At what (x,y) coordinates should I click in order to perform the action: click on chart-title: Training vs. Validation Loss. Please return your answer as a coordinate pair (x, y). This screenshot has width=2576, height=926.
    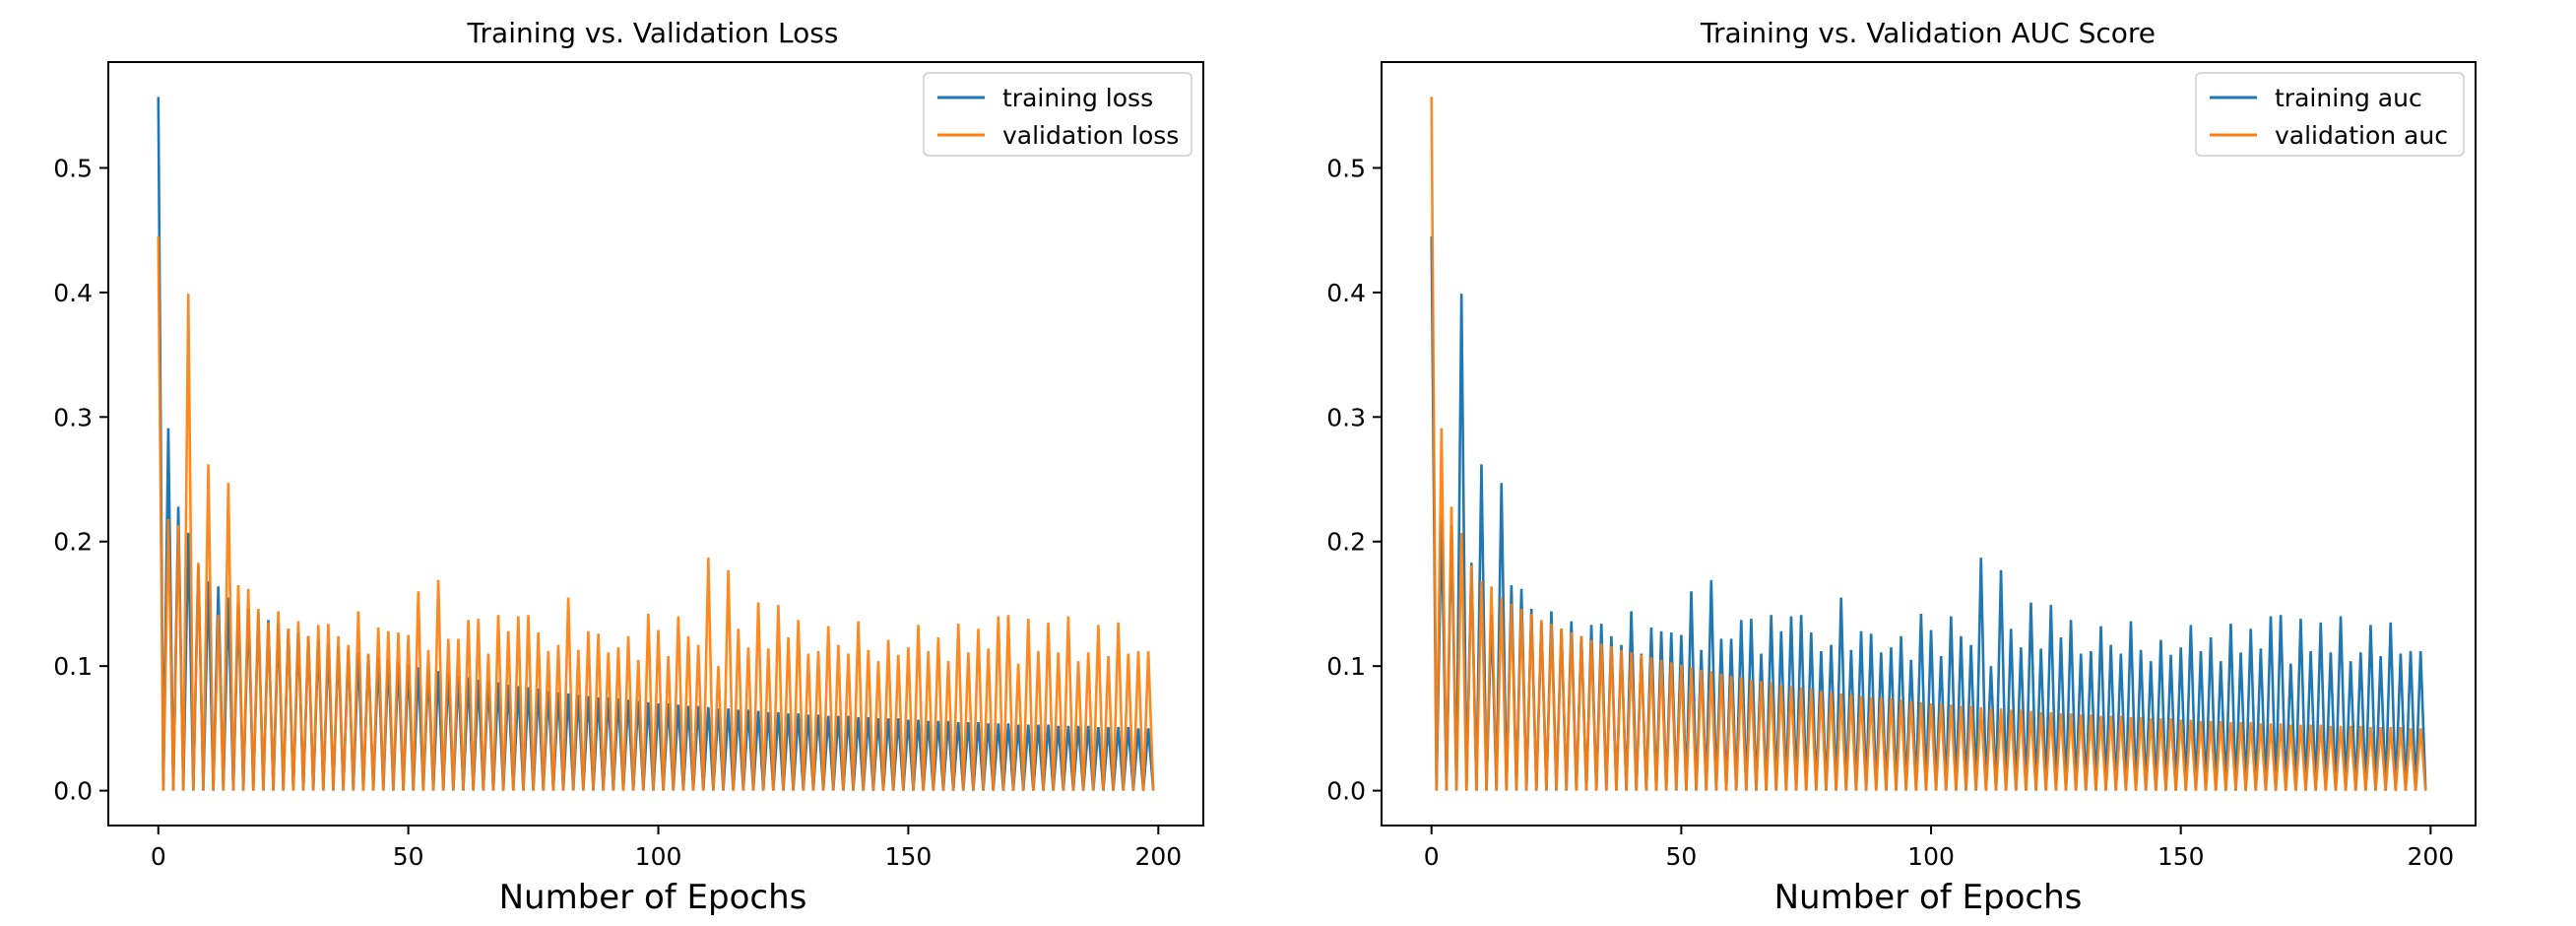
    Looking at the image, I should click on (653, 33).